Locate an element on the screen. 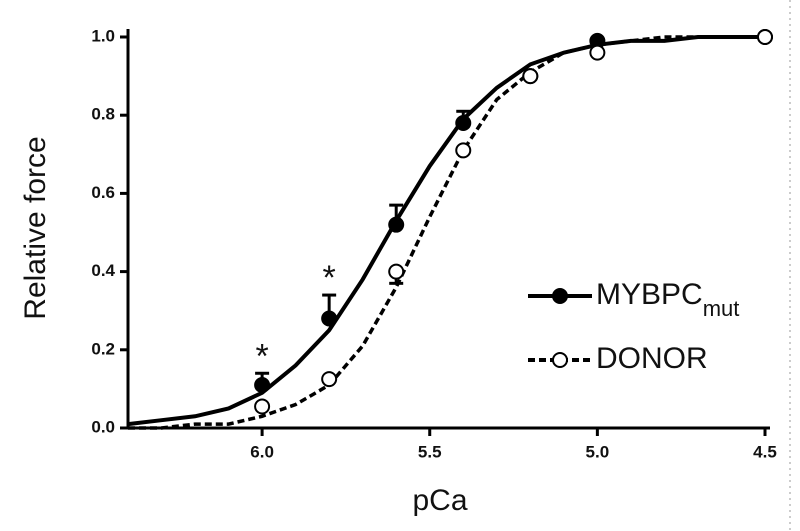  y-tick-label: 0.4 is located at coordinates (103, 270).